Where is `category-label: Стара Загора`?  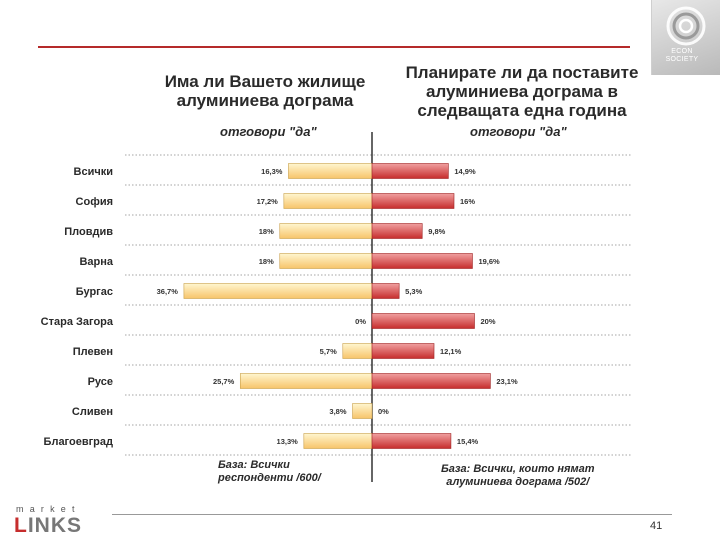 category-label: Стара Загора is located at coordinates (77, 322).